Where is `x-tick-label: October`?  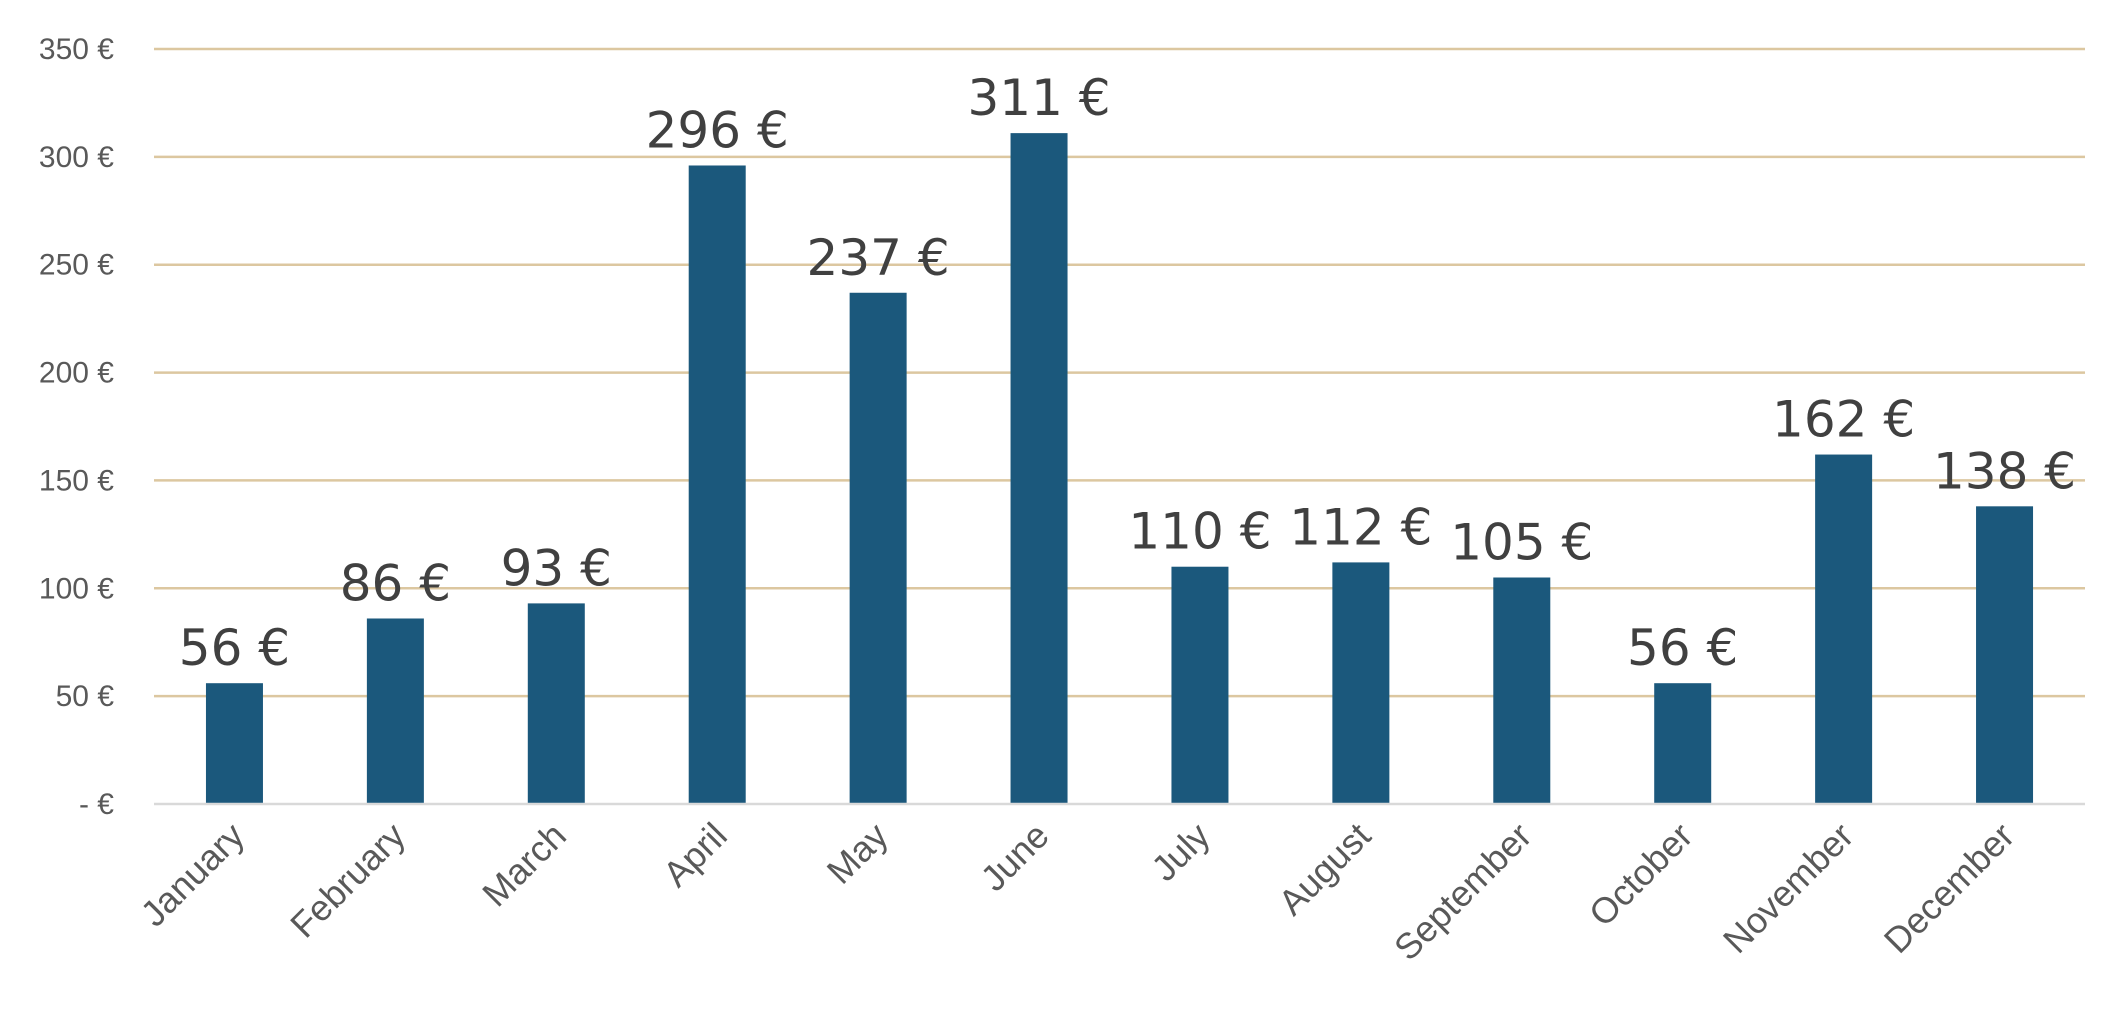
x-tick-label: October is located at coordinates (1641, 875).